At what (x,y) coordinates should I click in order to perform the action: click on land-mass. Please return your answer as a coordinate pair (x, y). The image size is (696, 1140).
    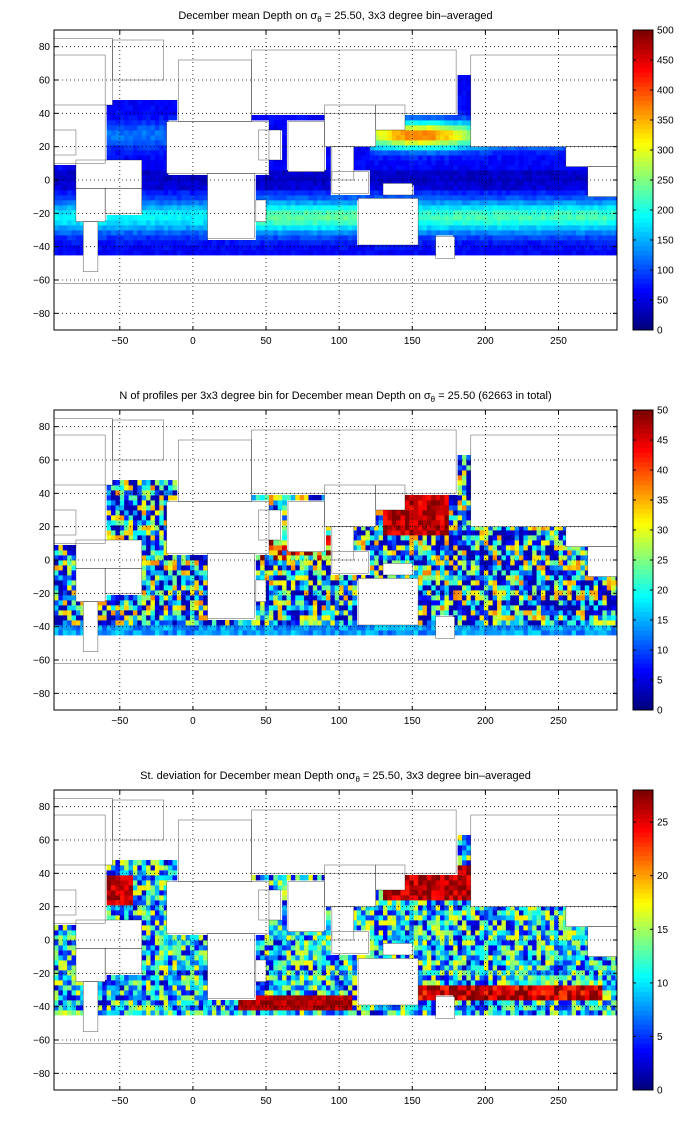
    Looking at the image, I should click on (390, 497).